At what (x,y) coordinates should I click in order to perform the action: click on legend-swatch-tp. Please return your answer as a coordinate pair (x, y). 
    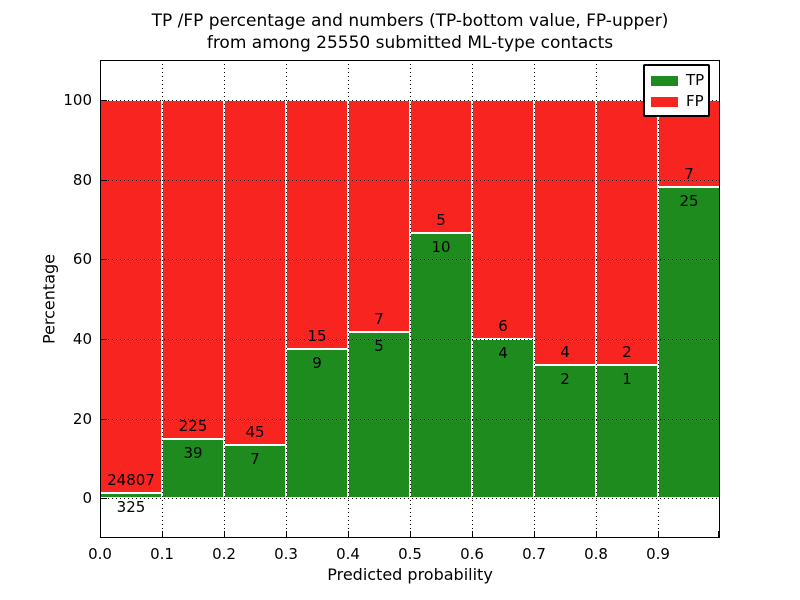
    Looking at the image, I should click on (664, 80).